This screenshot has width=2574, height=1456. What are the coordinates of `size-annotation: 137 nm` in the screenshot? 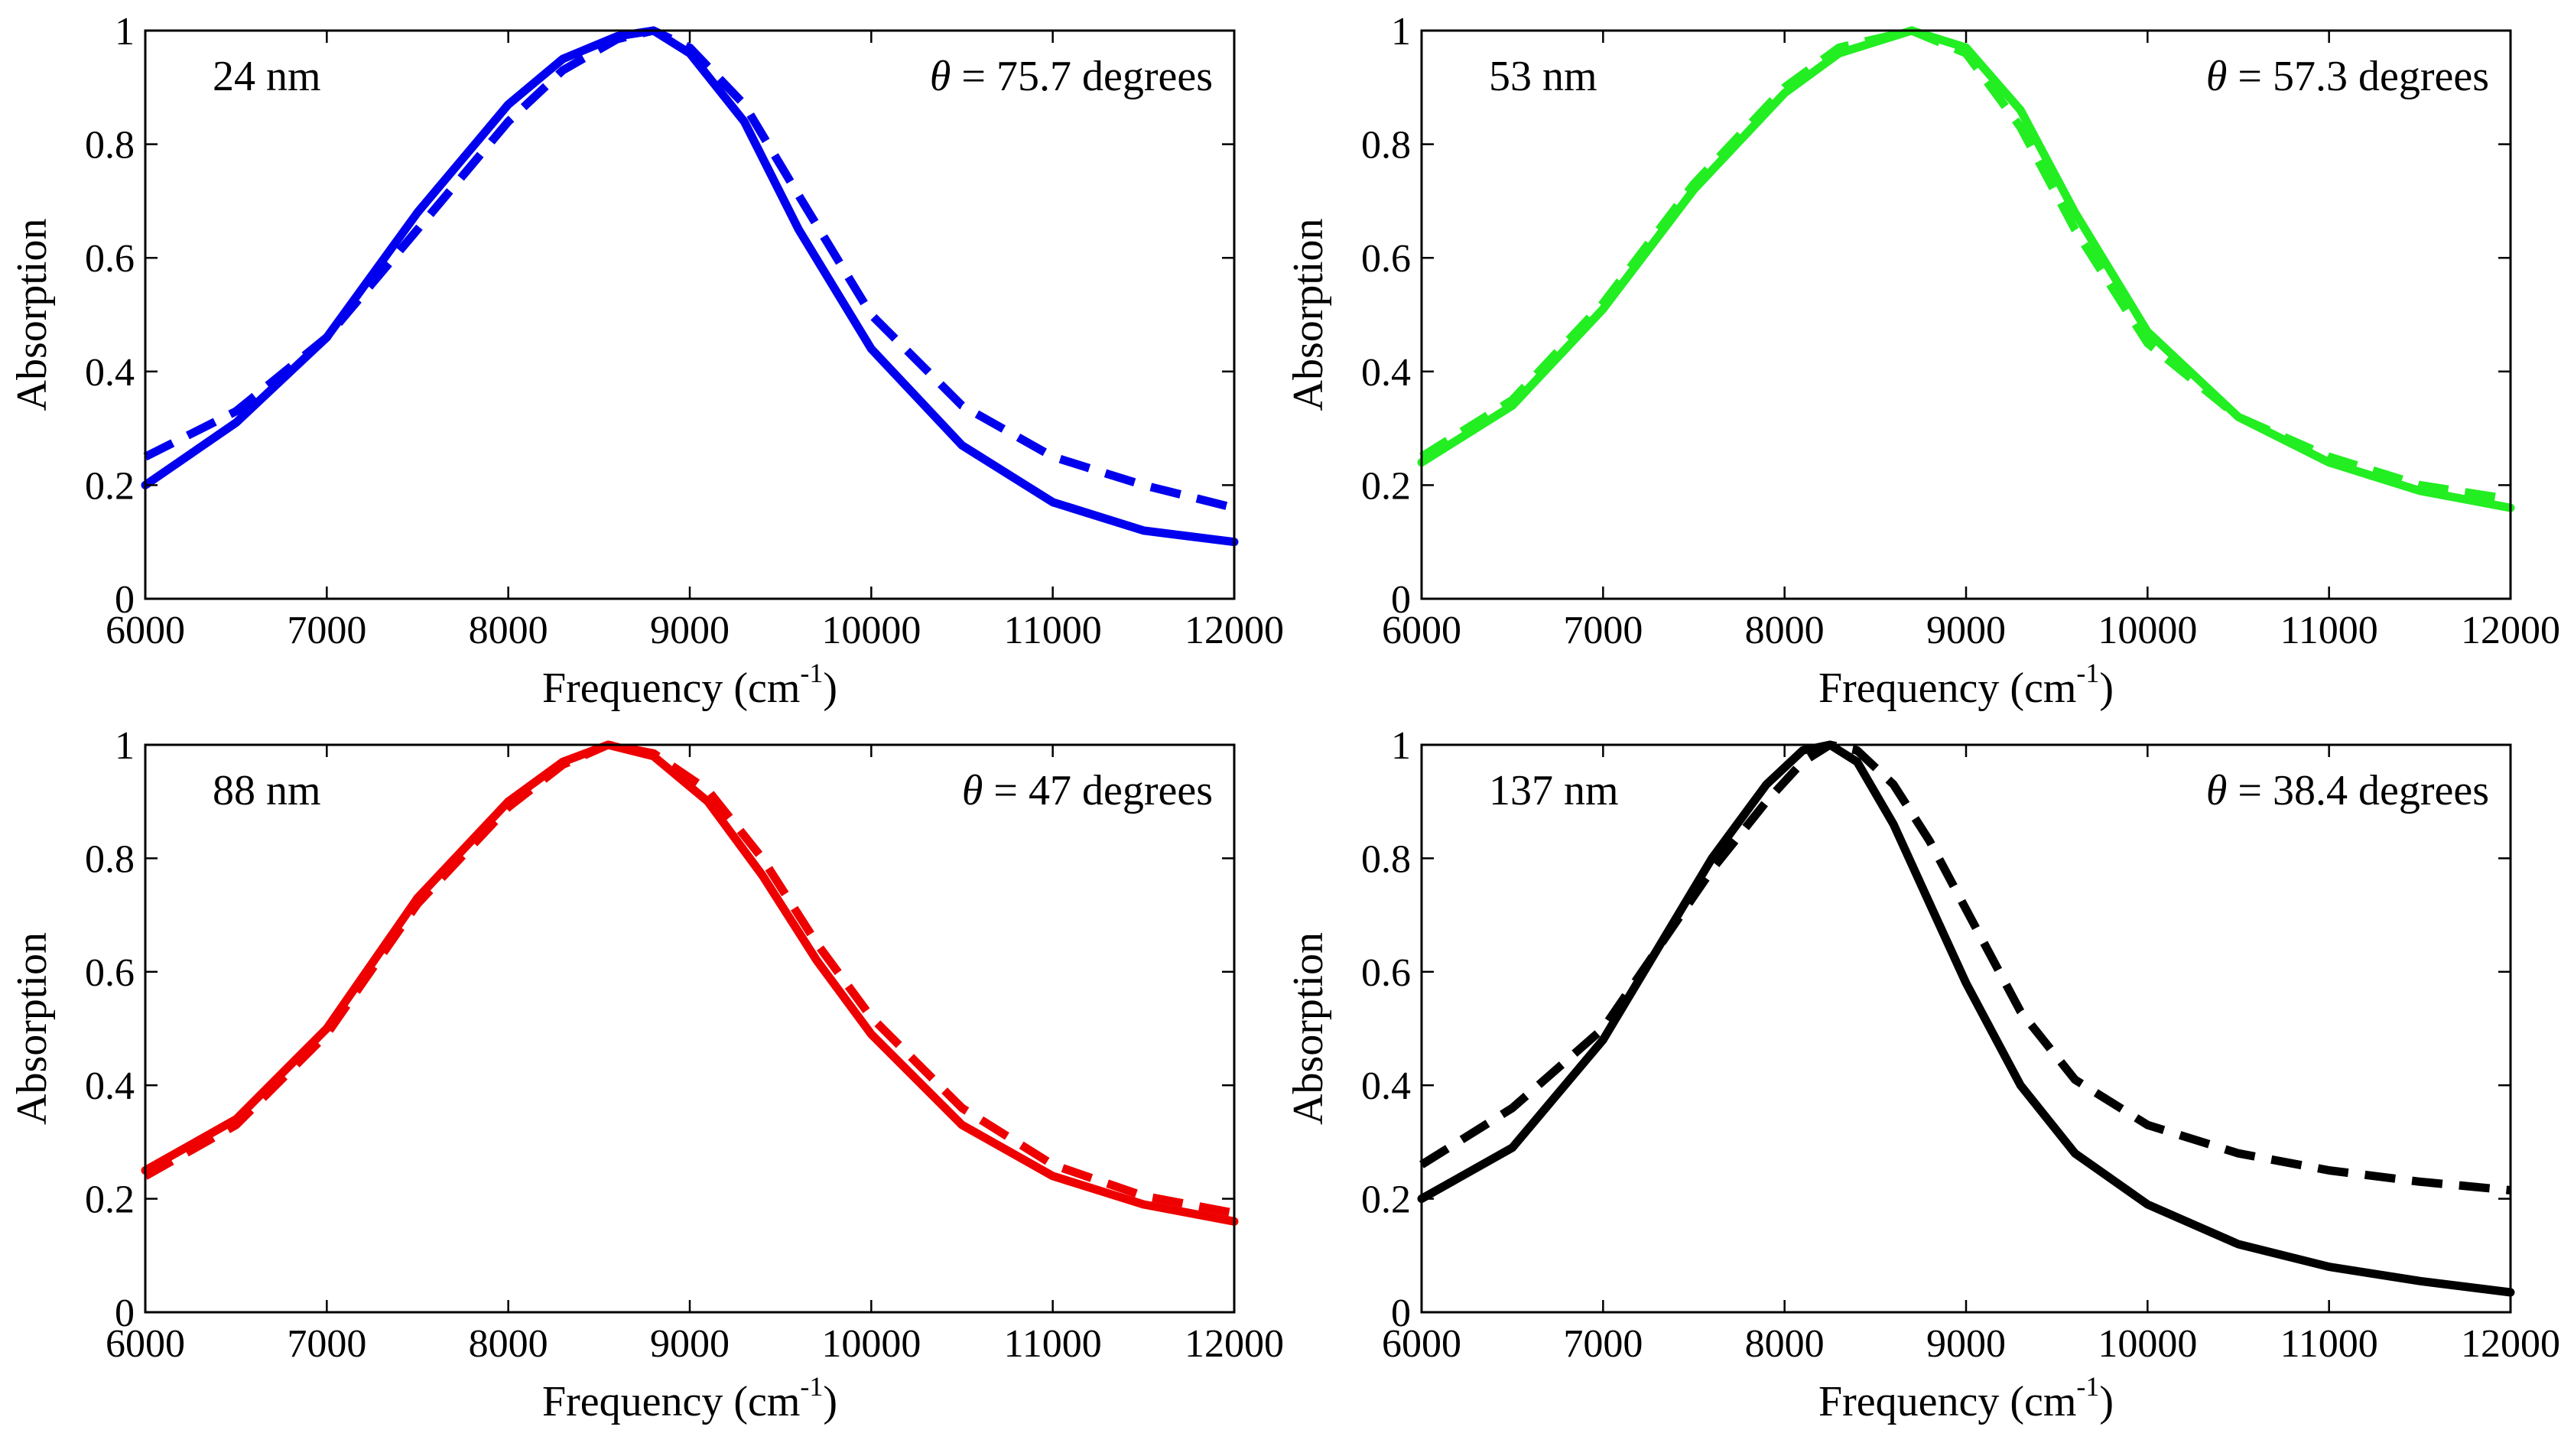 It's located at (1554, 790).